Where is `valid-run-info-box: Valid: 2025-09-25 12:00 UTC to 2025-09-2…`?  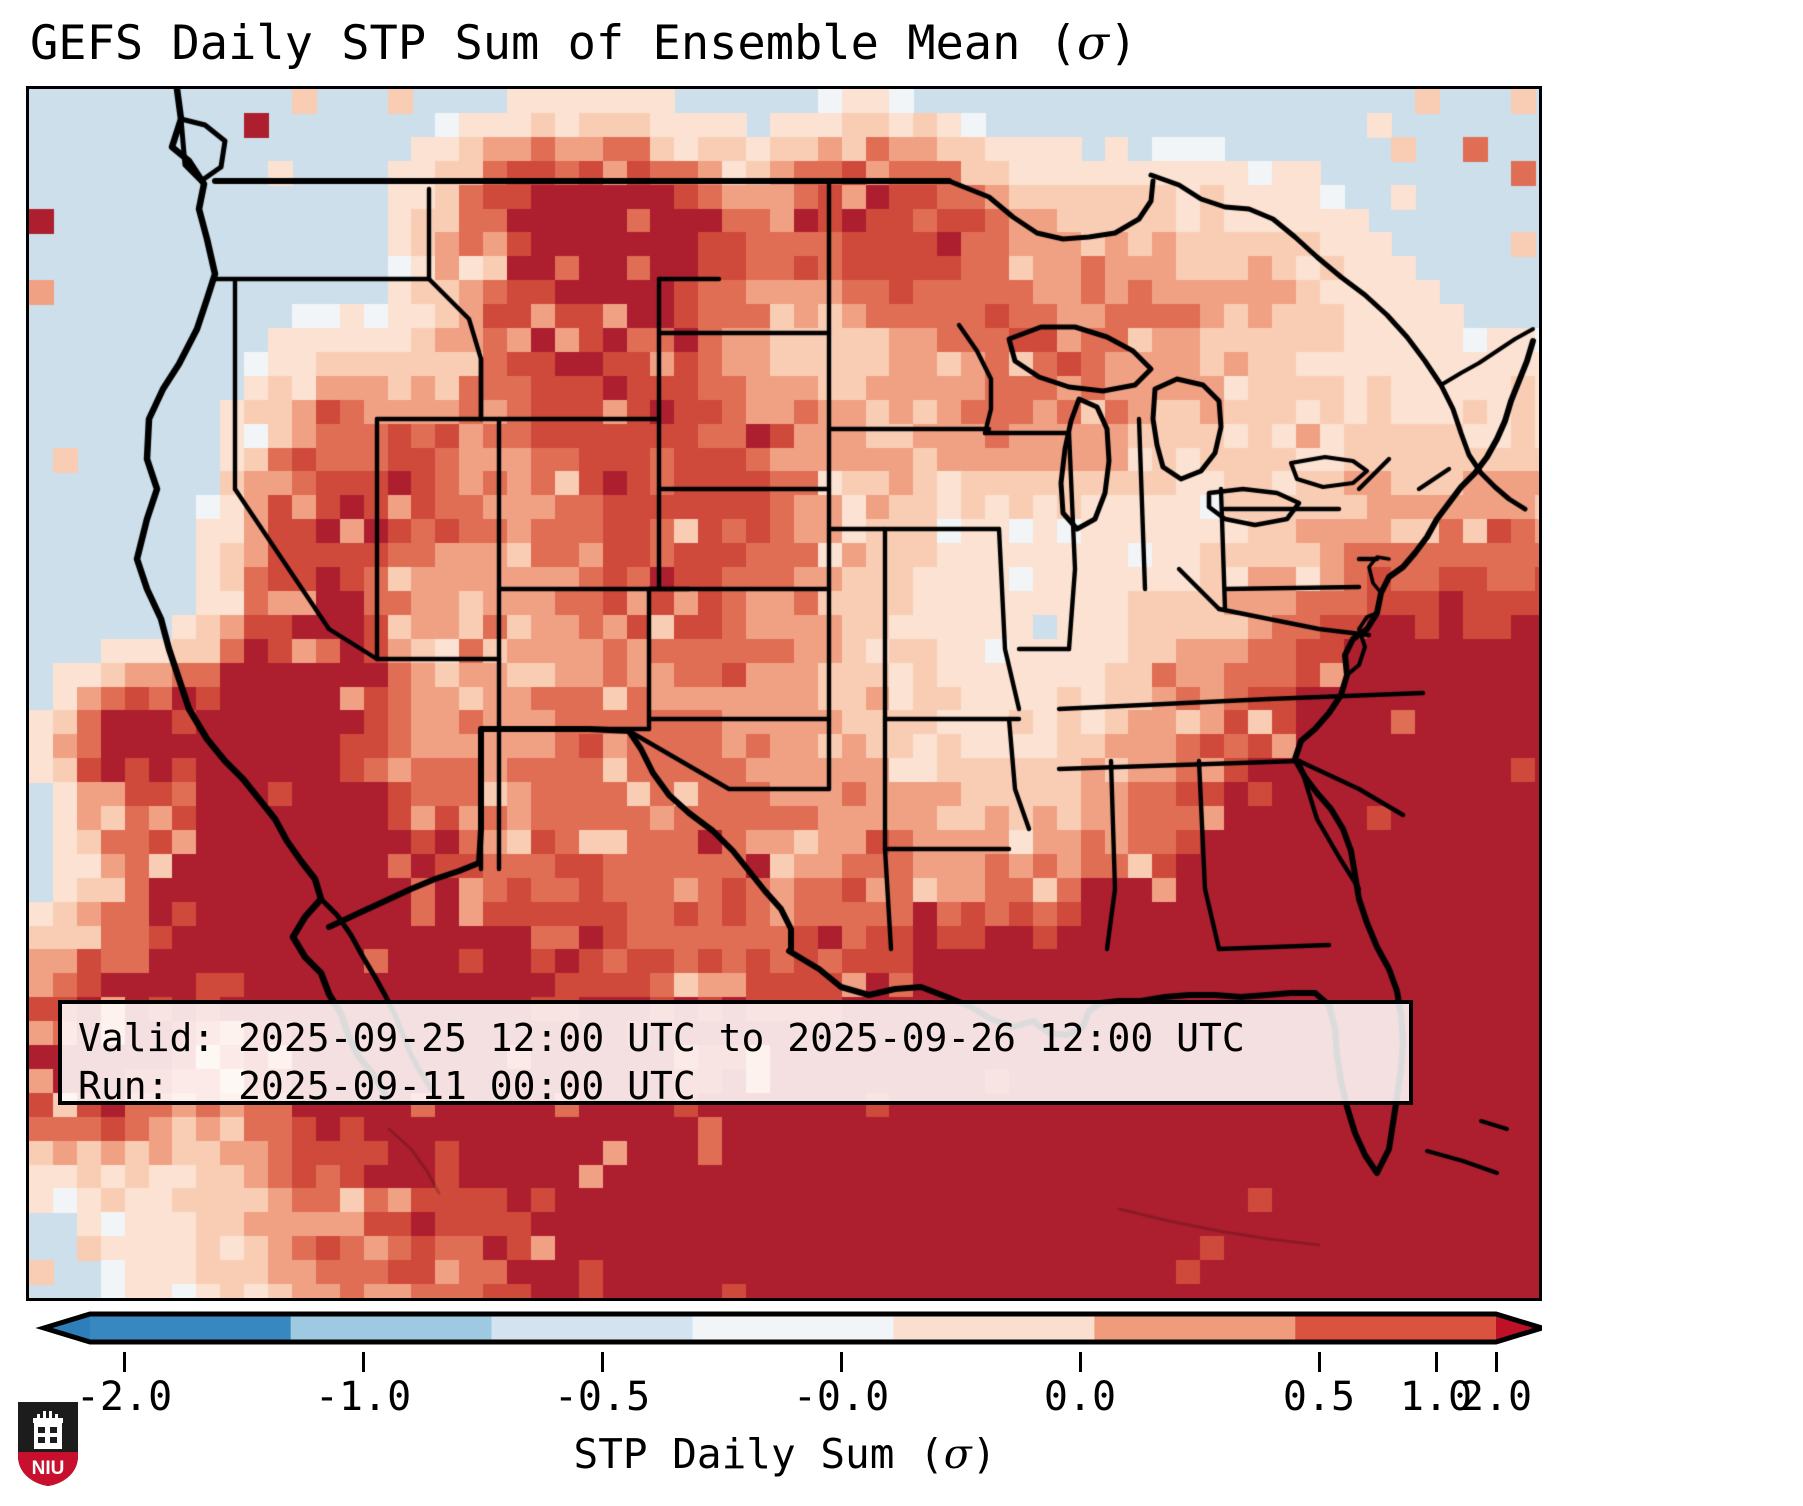 valid-run-info-box: Valid: 2025-09-25 12:00 UTC to 2025-09-2… is located at coordinates (735, 1054).